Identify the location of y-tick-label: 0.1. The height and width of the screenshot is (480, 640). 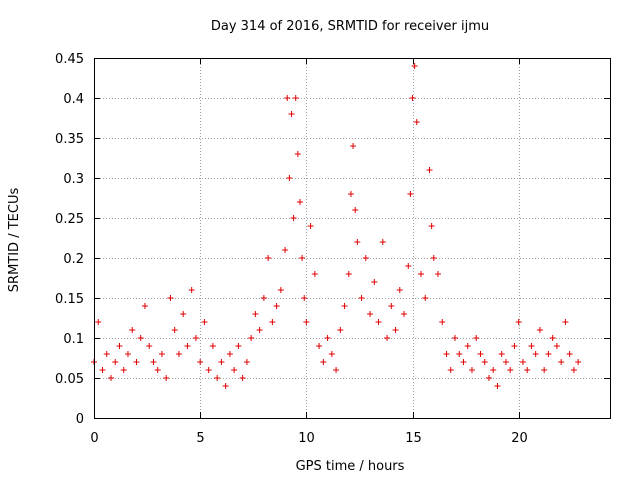
(73, 339).